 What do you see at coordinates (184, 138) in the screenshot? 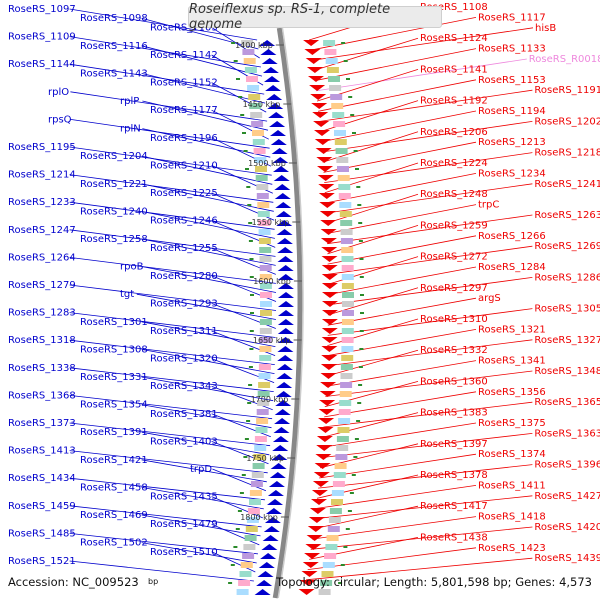
I see `left-gene-label: RoseRS_1196` at bounding box center [184, 138].